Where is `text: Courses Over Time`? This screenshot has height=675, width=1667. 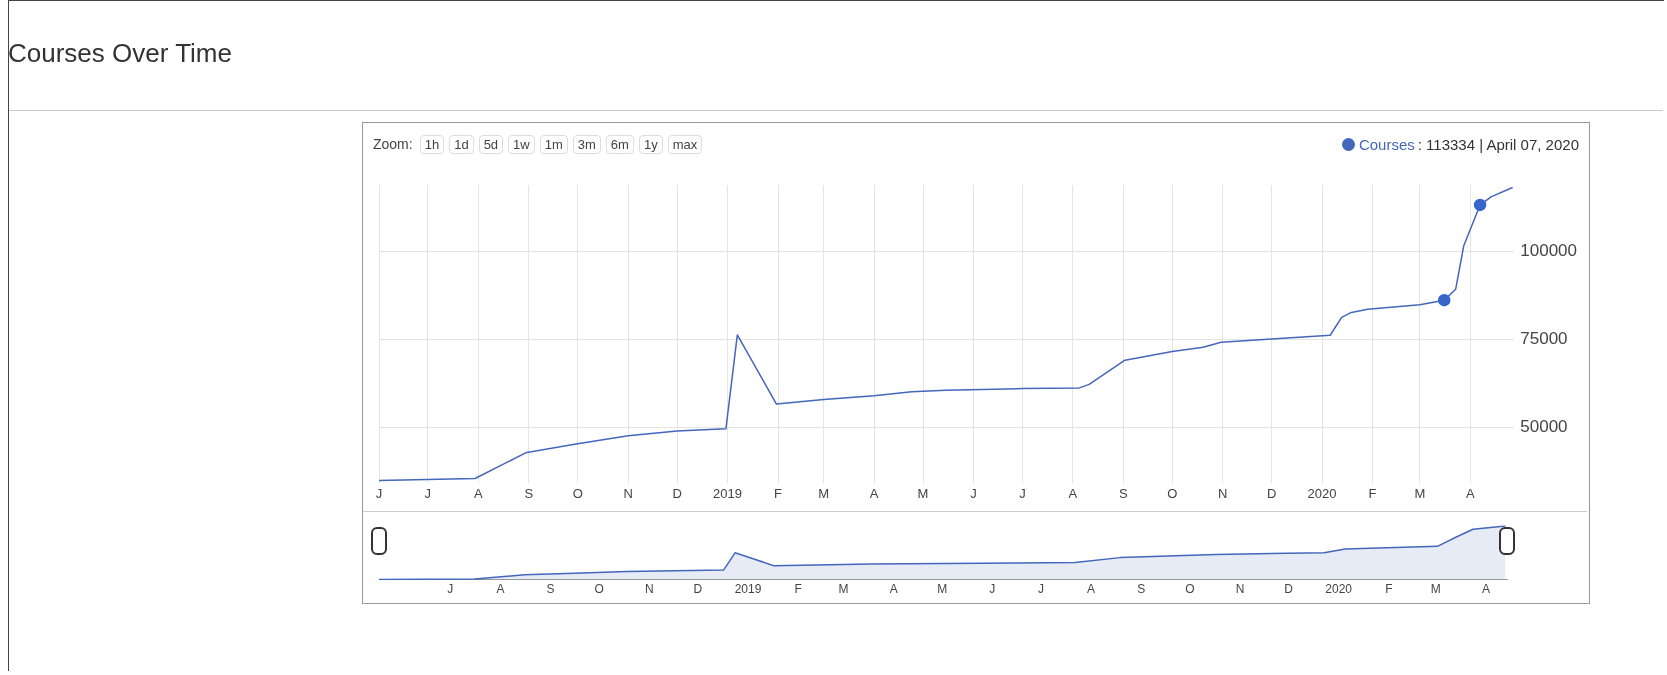 text: Courses Over Time is located at coordinates (120, 53).